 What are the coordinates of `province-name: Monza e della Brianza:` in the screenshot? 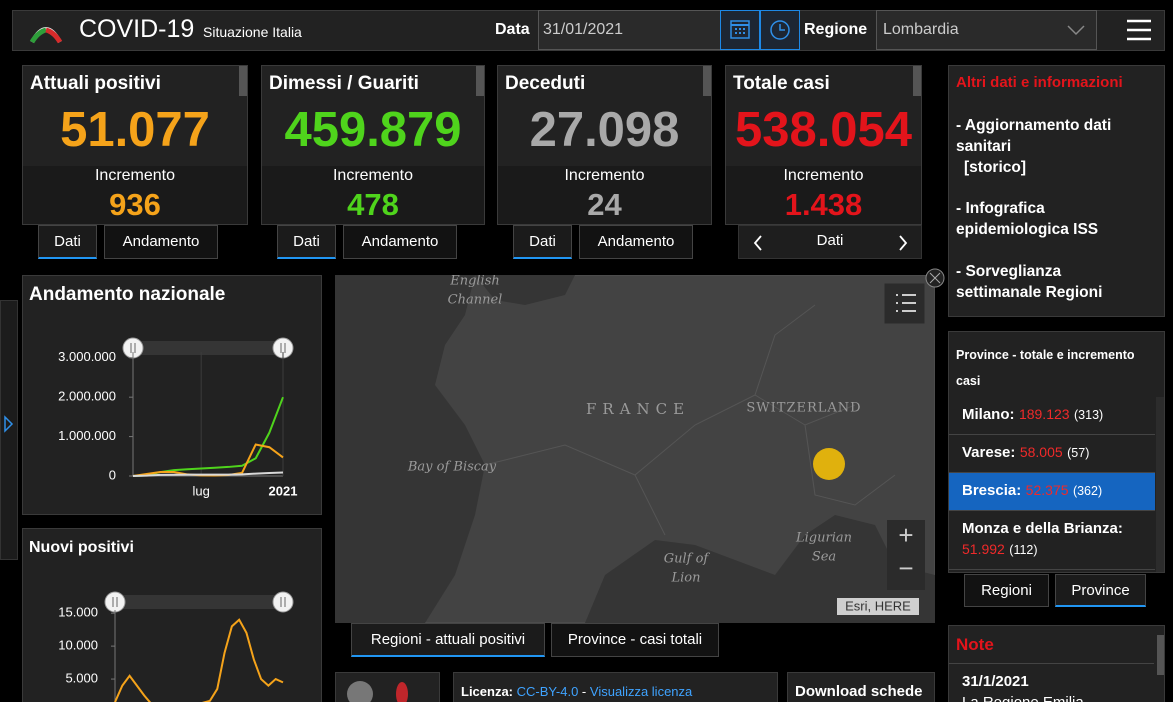 It's located at (1042, 528).